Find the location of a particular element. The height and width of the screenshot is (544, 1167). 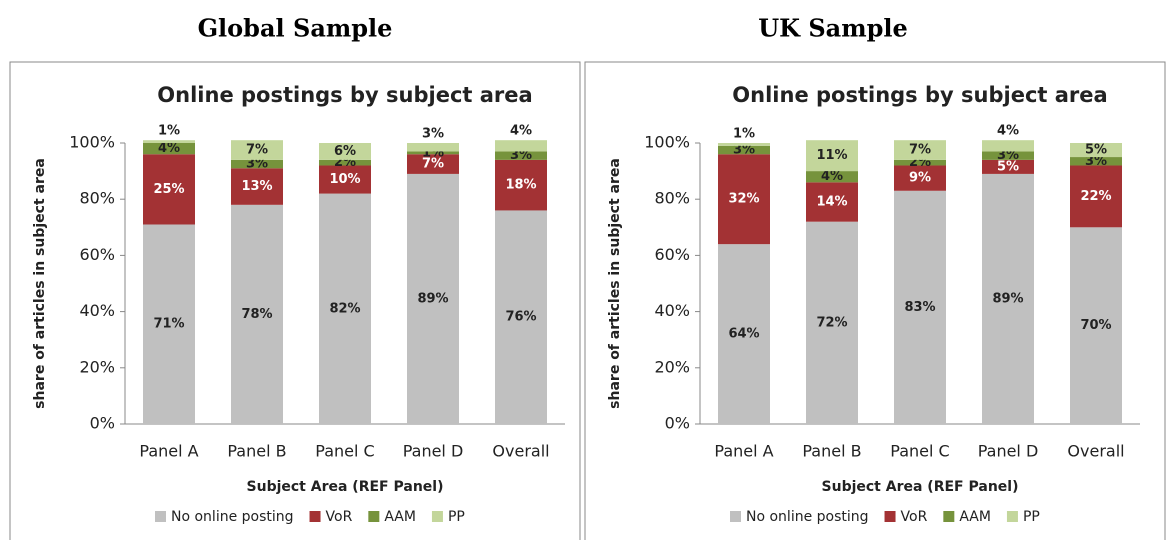

data-label: 13% is located at coordinates (256, 186).